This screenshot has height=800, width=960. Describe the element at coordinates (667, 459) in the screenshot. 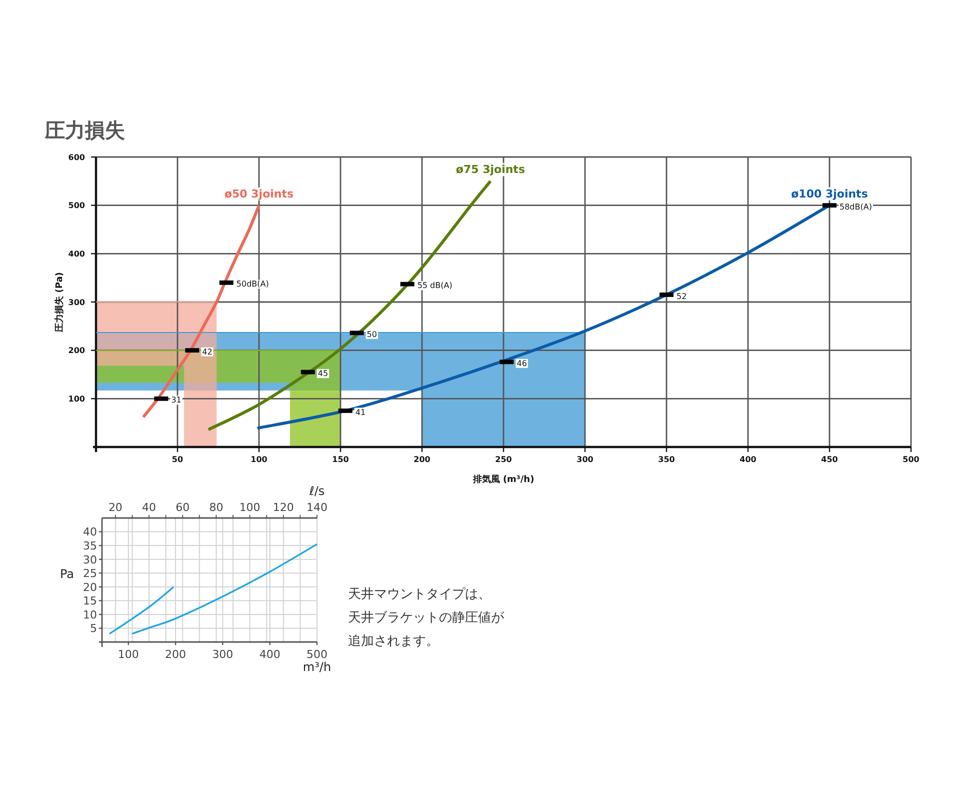

I see `x-tick-label: 350` at that location.